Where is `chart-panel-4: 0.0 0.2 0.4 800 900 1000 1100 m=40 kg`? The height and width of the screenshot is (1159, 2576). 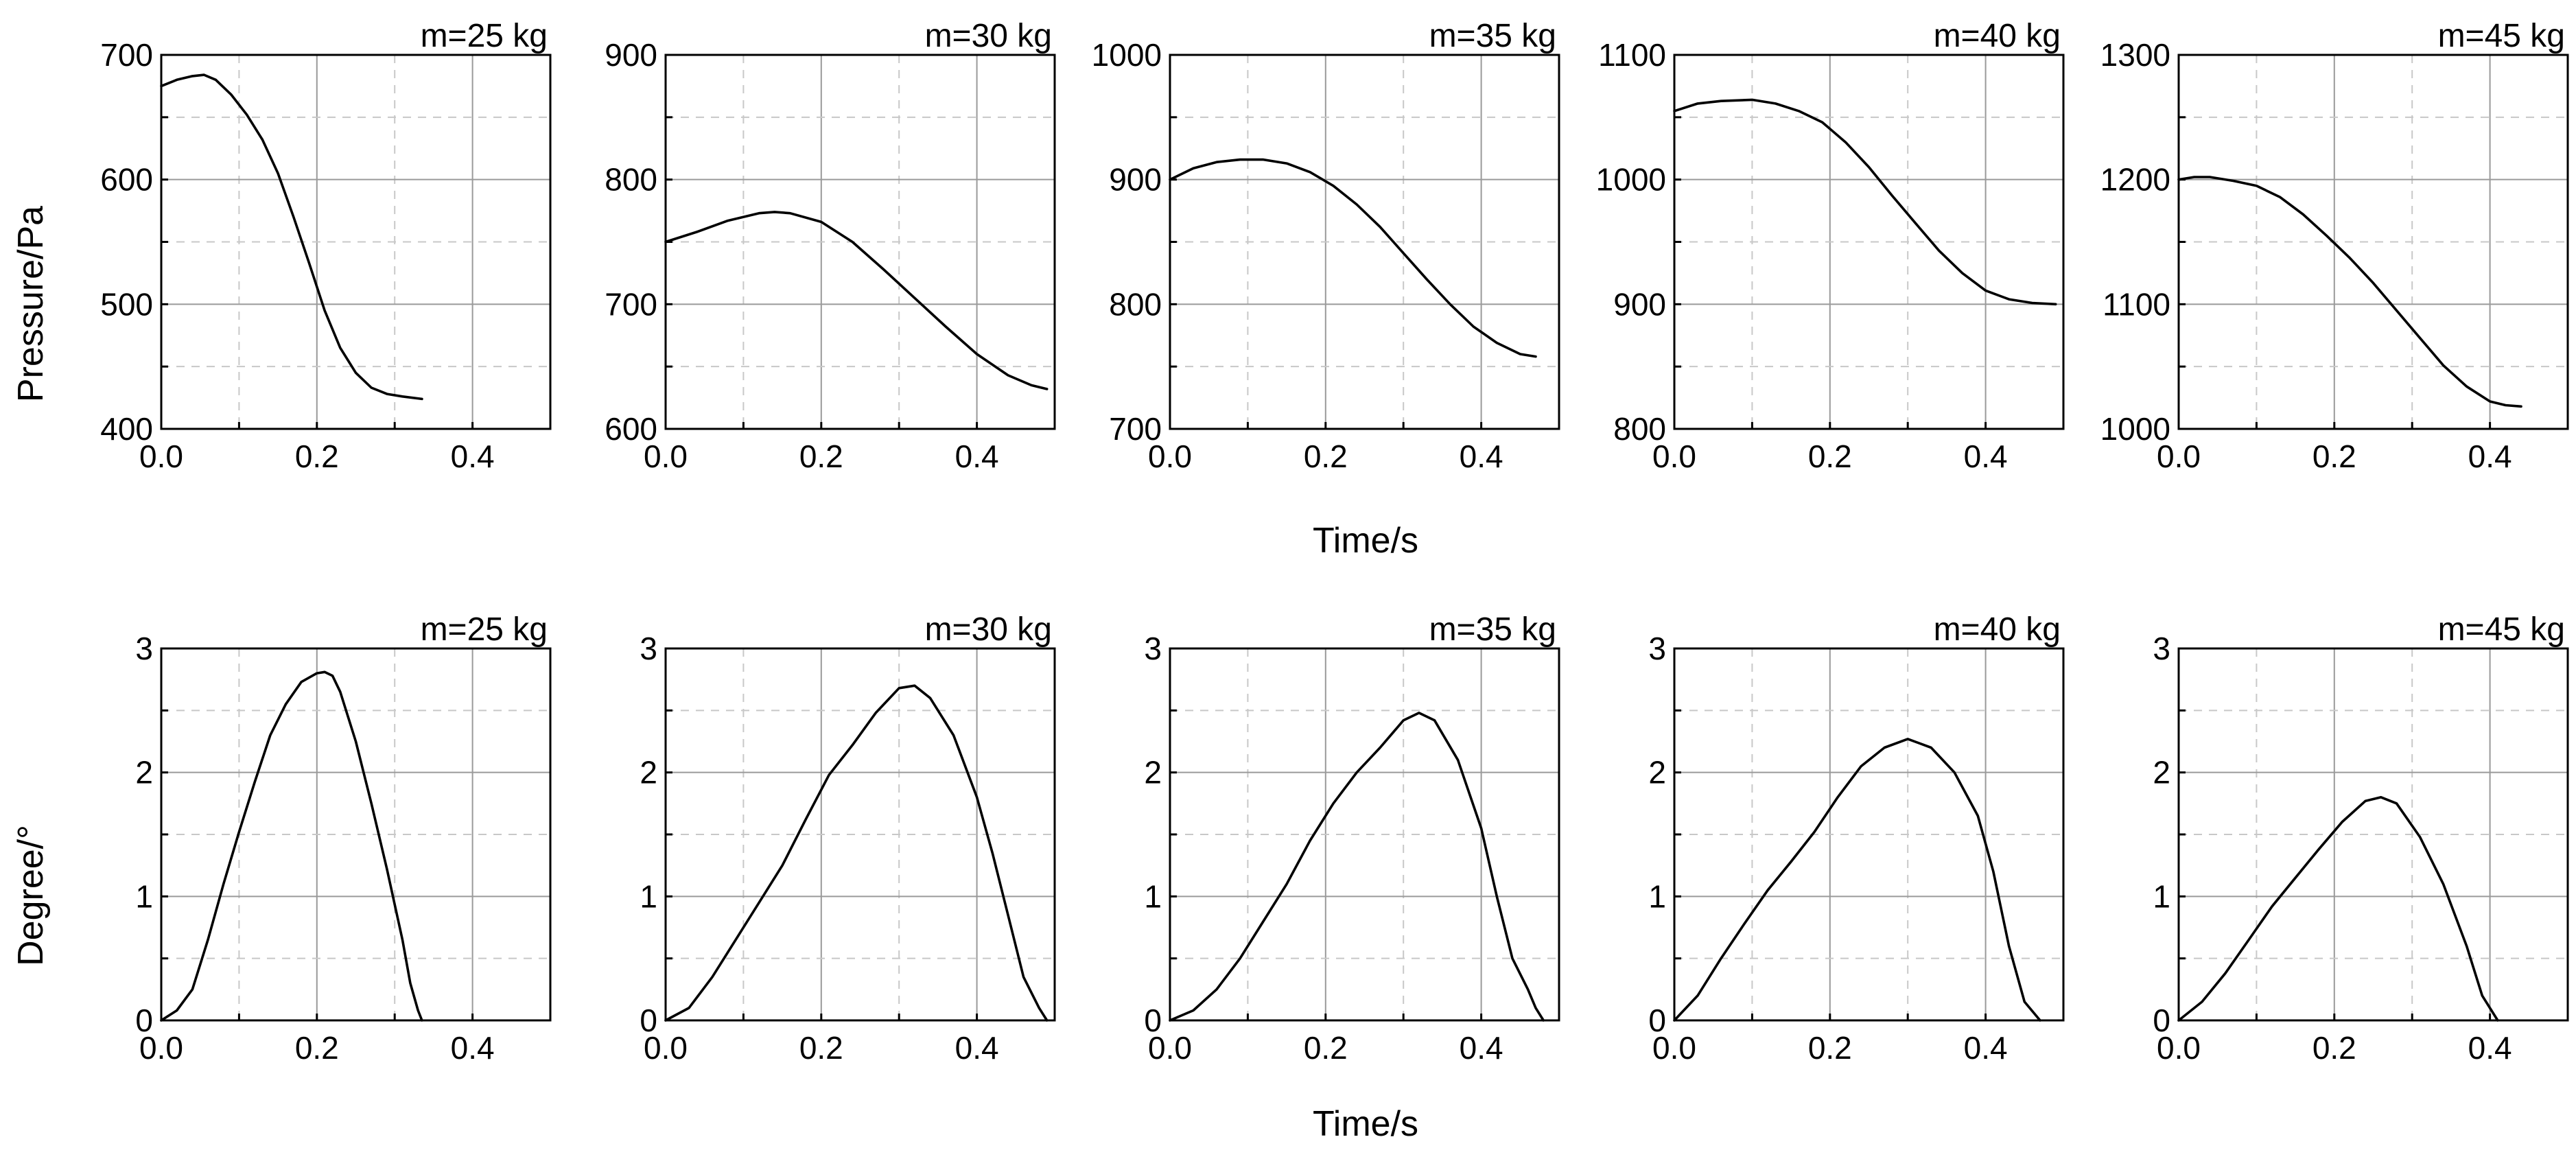
chart-panel-4: 0.0 0.2 0.4 800 900 1000 1100 m=40 kg is located at coordinates (1830, 246).